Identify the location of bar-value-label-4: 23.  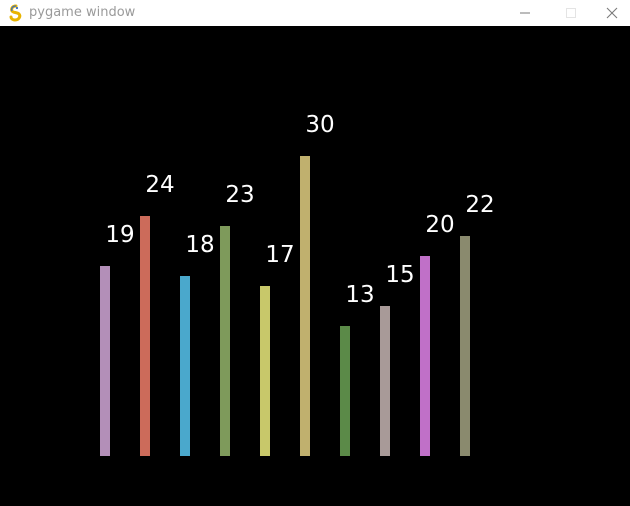
(239, 195).